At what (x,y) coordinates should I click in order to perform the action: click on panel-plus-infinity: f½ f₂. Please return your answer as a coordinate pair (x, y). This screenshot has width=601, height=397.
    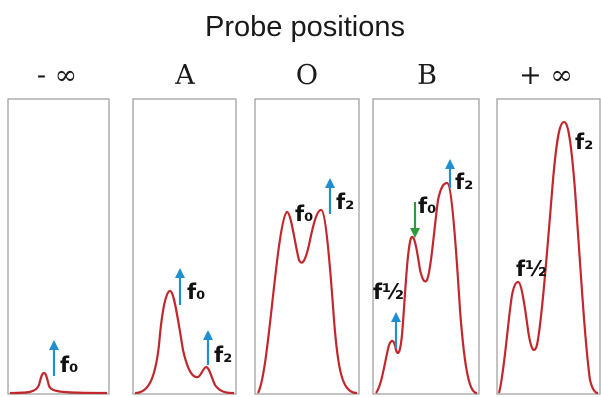
    Looking at the image, I should click on (548, 246).